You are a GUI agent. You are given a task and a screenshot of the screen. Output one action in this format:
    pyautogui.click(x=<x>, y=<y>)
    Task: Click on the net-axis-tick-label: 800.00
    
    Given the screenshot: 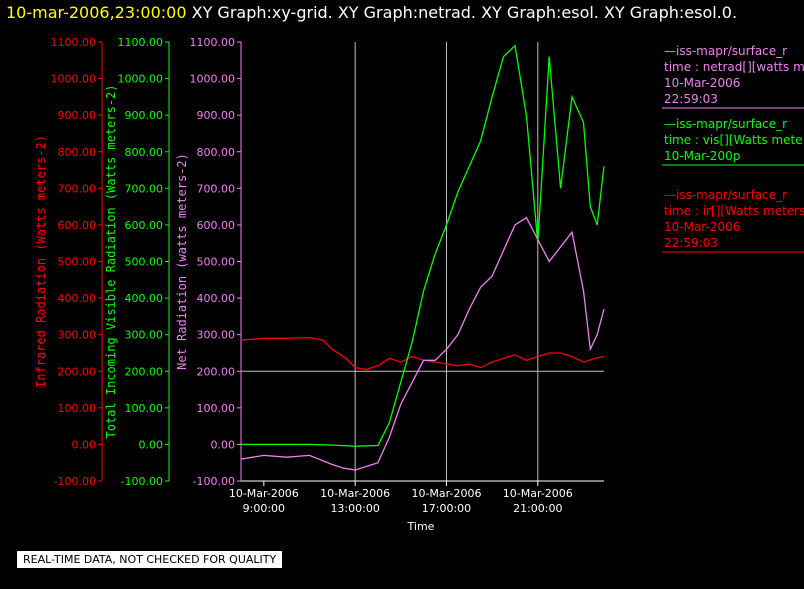 What is the action you would take?
    pyautogui.click(x=216, y=152)
    